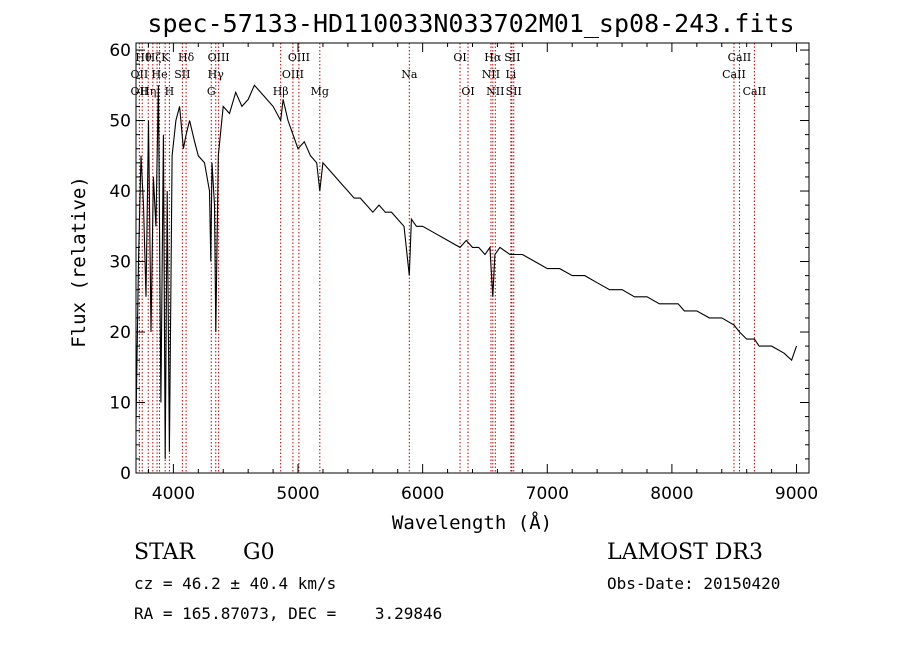 The image size is (900, 649). Describe the element at coordinates (154, 57) in the screenshot. I see `line-label-1: Hζ` at that location.